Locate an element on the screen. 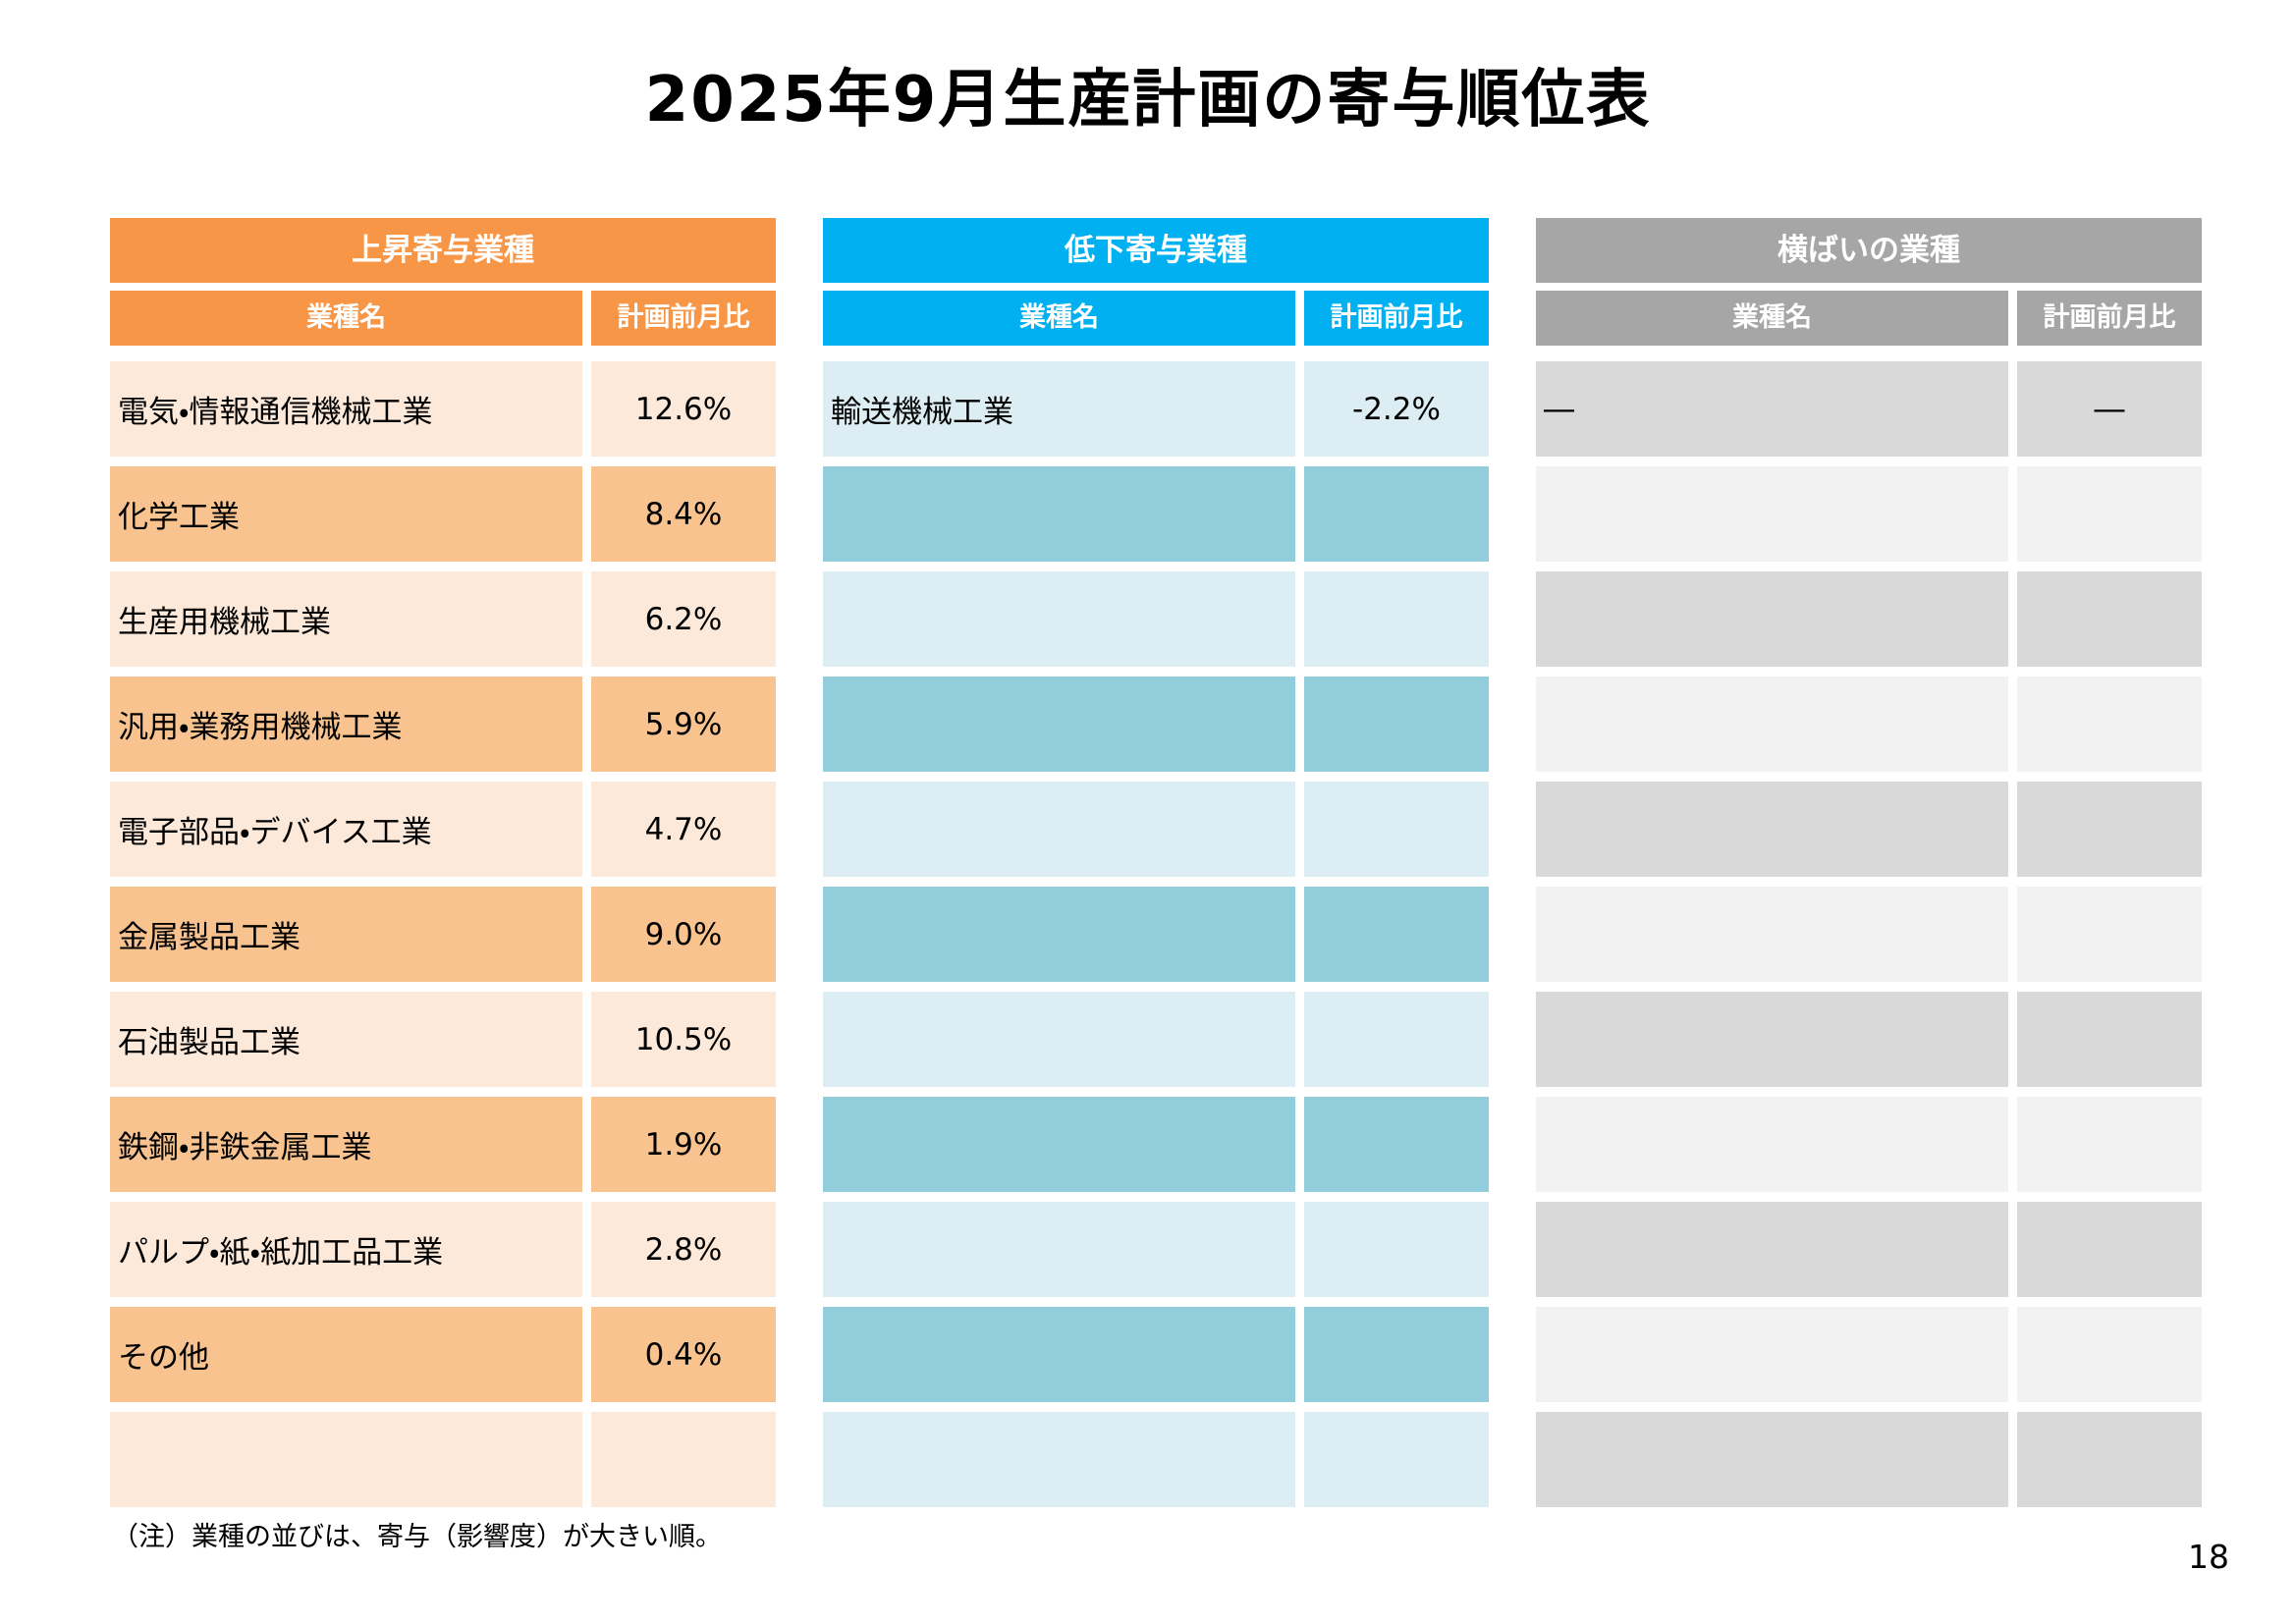 Image resolution: width=2296 pixels, height=1624 pixels. table-row: 生産用機械工業 6.2% is located at coordinates (443, 619).